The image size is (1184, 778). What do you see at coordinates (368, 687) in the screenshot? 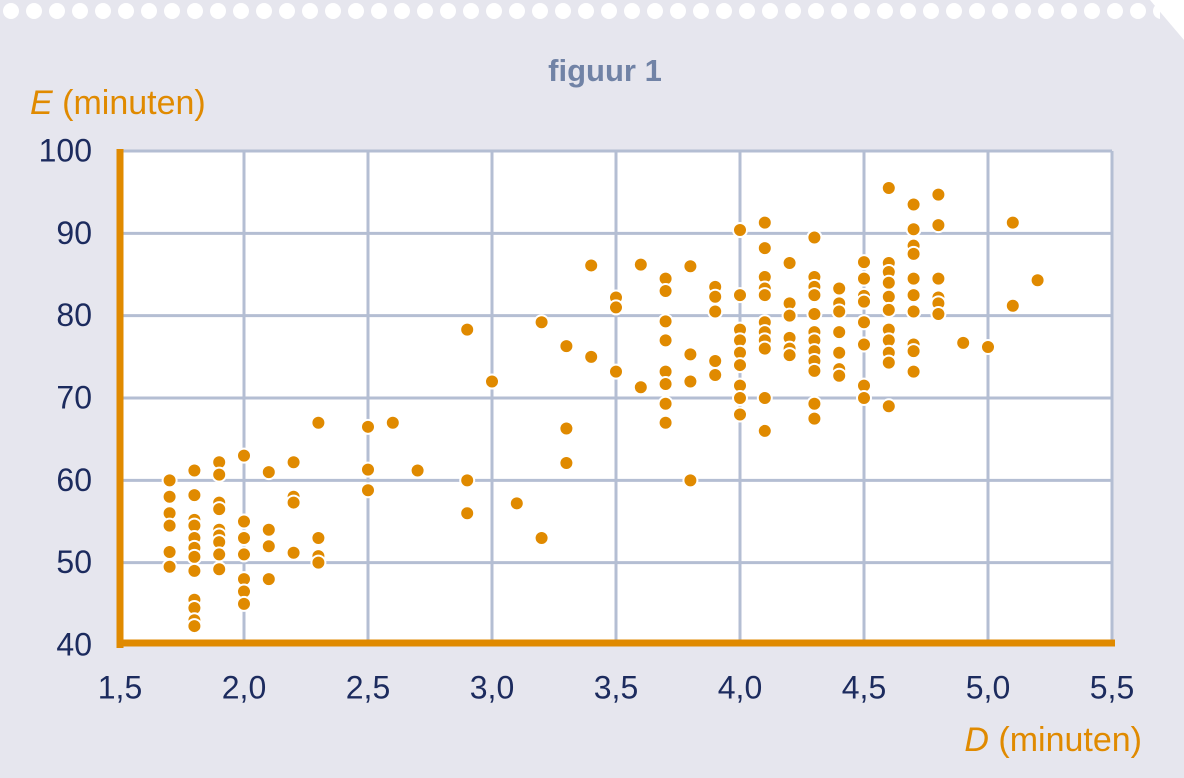
I see `x-tick-label: 2,5` at bounding box center [368, 687].